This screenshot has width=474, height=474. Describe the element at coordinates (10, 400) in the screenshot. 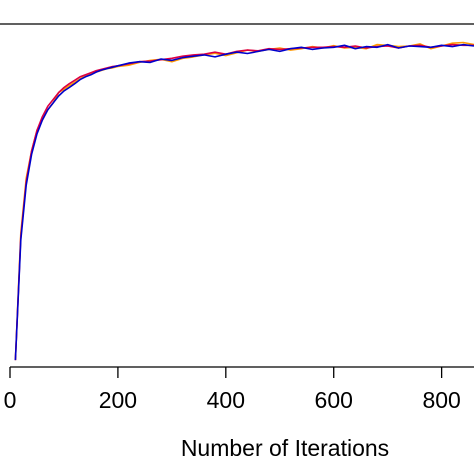

I see `x-tick-label: 0` at that location.